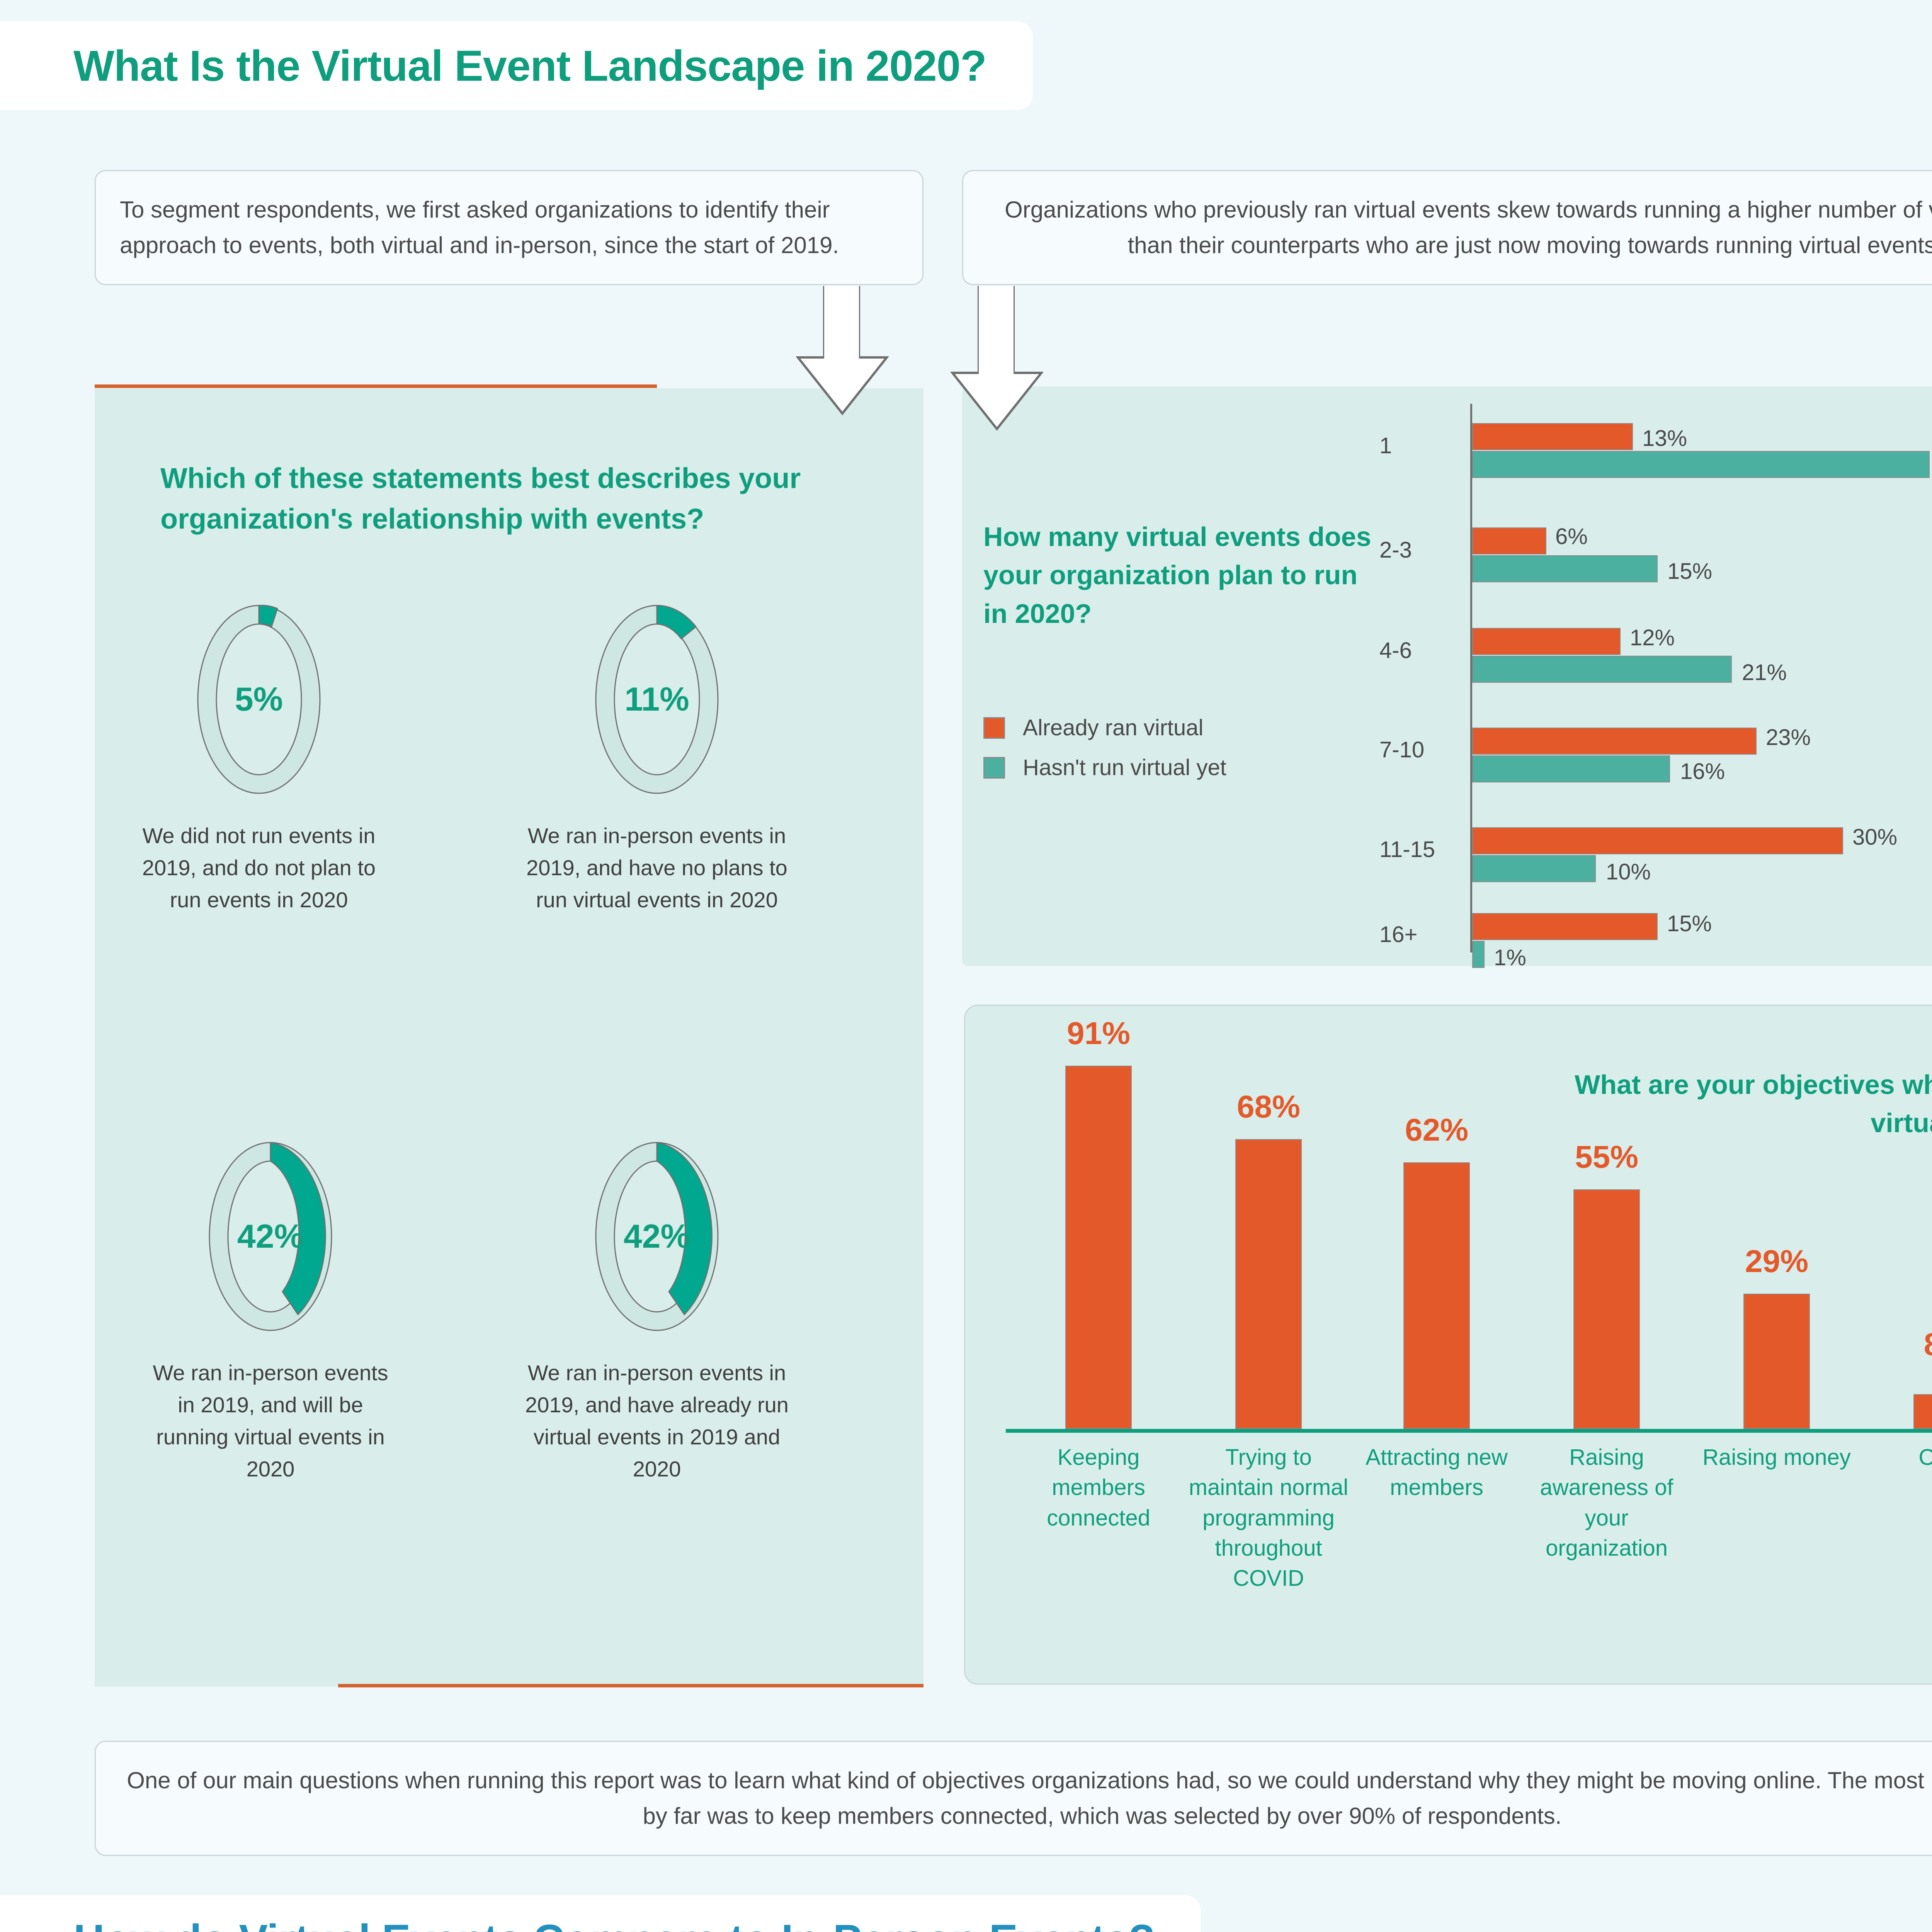 This screenshot has width=1932, height=1932. I want to click on column-slot-0: 91% Keeping members connected, so click(1099, 1315).